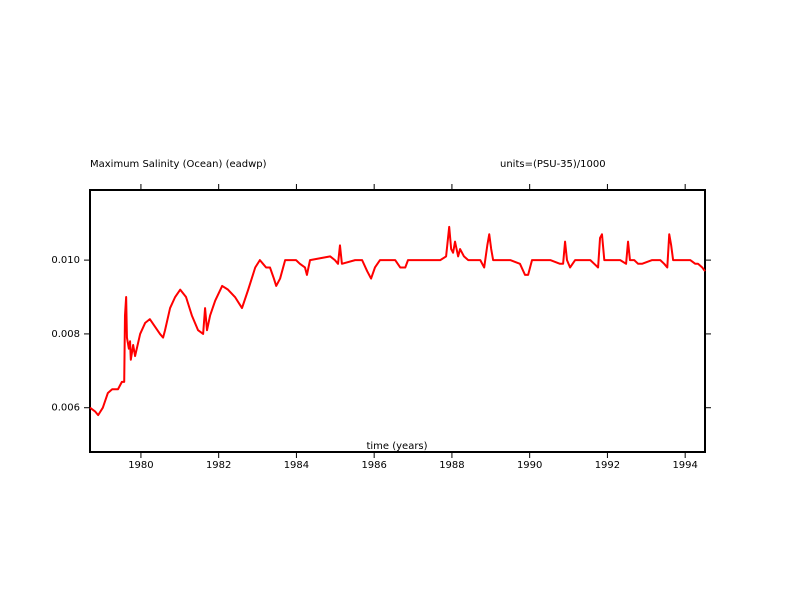  Describe the element at coordinates (684, 465) in the screenshot. I see `x-tick-label: 1994` at that location.